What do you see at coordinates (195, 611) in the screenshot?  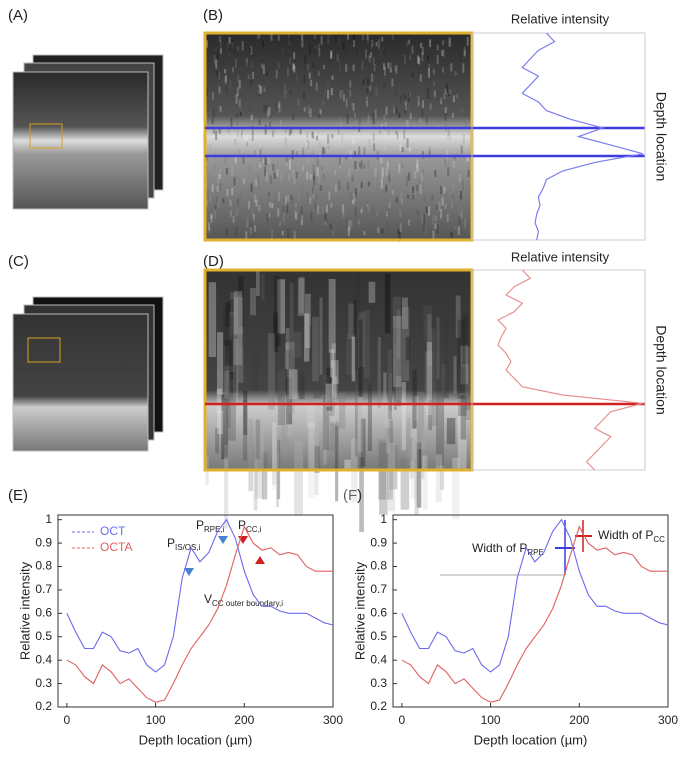 I see `plot-frame` at bounding box center [195, 611].